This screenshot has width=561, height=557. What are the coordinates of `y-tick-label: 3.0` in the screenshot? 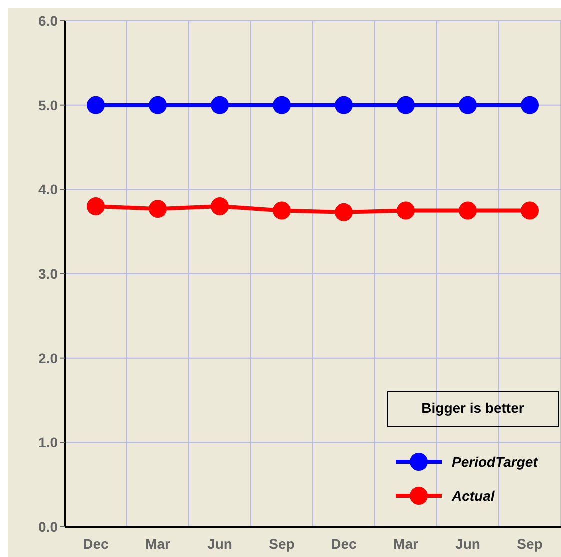 It's located at (48, 274).